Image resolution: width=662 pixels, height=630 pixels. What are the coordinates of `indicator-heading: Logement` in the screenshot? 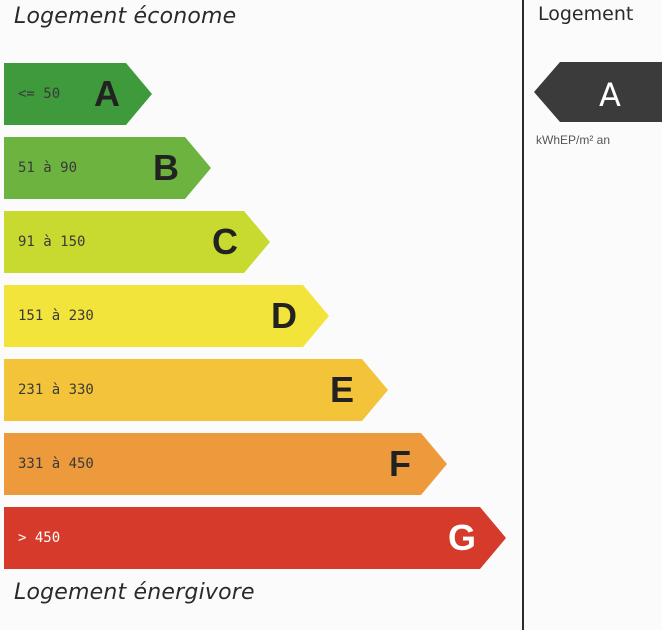 It's located at (586, 14).